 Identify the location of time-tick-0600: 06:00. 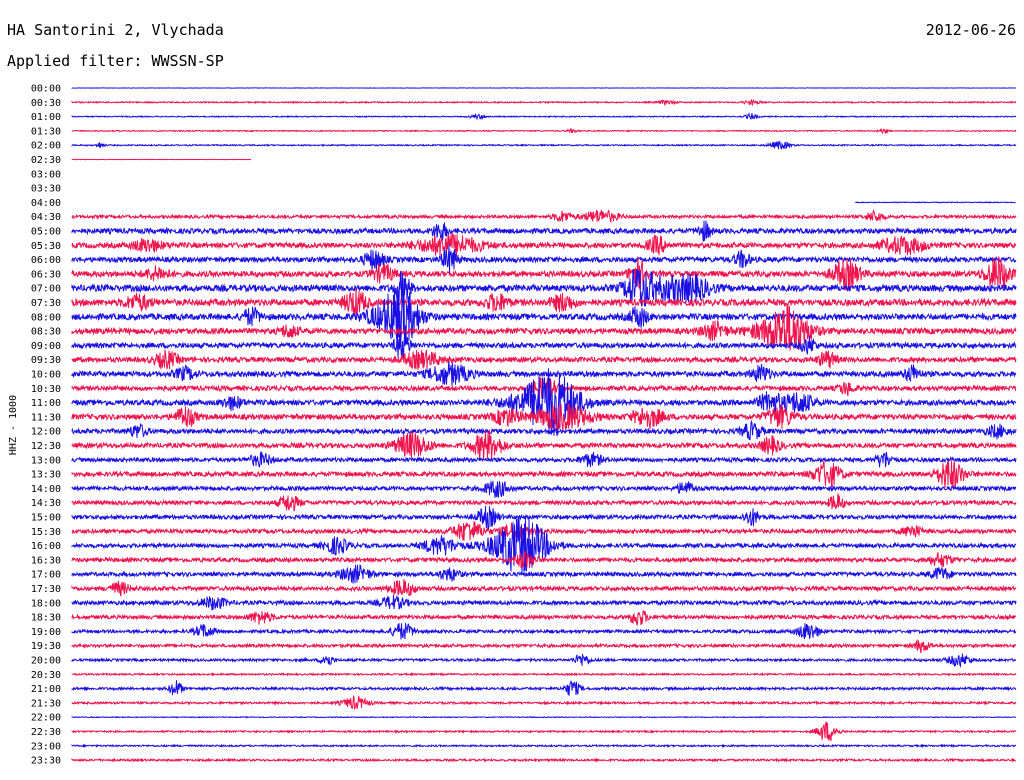
(46, 260).